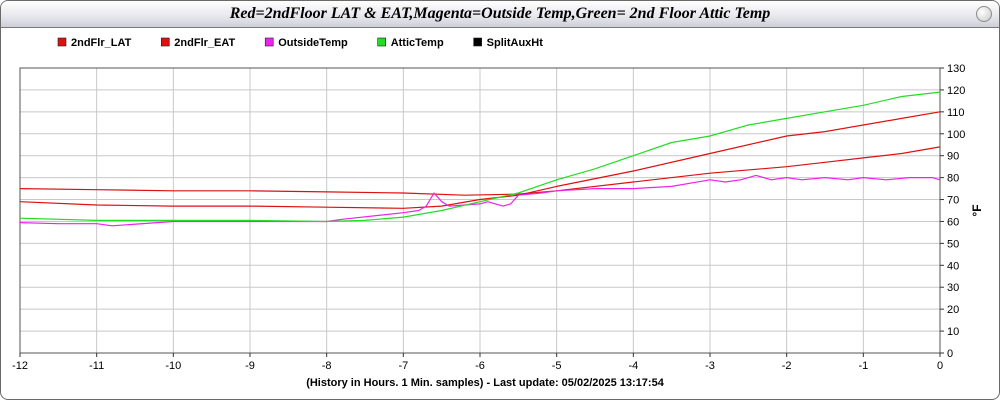 This screenshot has width=1000, height=400. What do you see at coordinates (250, 366) in the screenshot?
I see `x-tick-label: -9` at bounding box center [250, 366].